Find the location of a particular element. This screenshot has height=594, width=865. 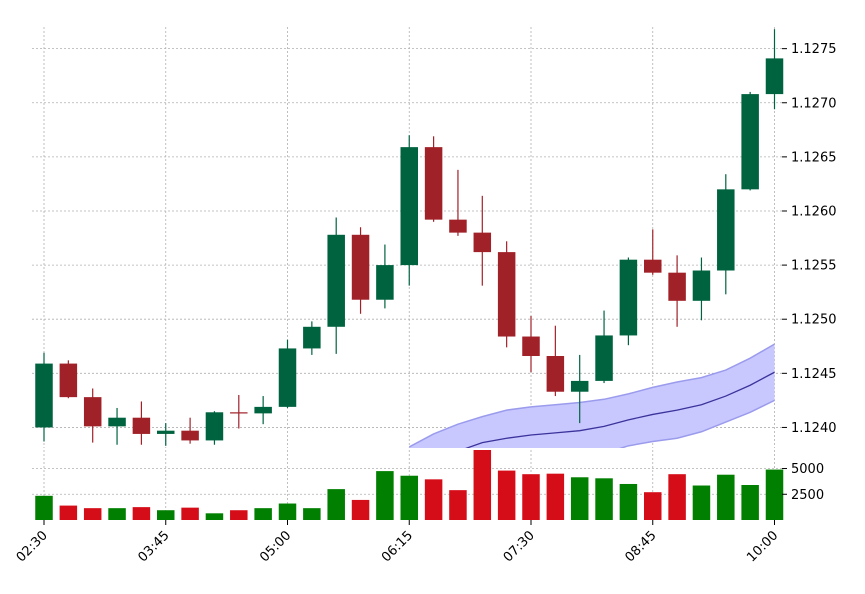

volume-layer is located at coordinates (409, 485).